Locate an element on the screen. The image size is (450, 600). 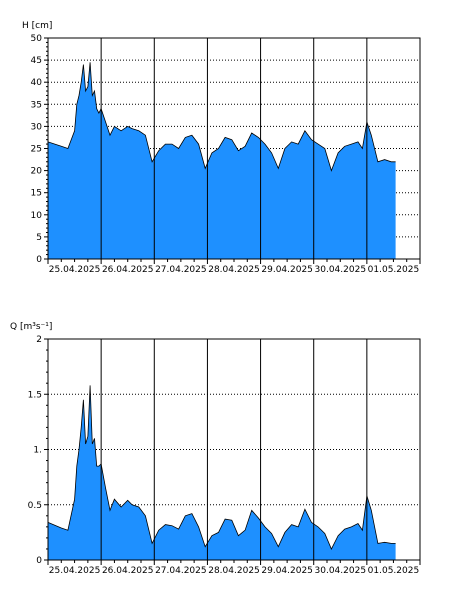
y-tick-label: 25 is located at coordinates (36, 150).